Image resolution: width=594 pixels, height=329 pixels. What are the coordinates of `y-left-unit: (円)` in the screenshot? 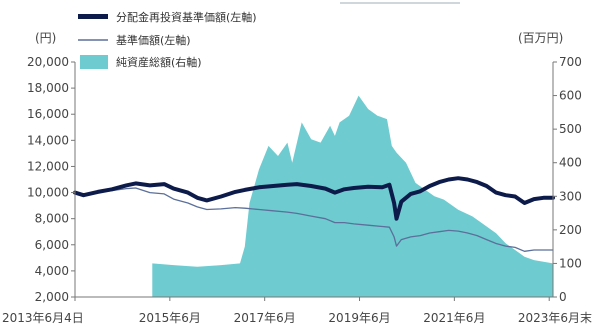 It's located at (45, 38).